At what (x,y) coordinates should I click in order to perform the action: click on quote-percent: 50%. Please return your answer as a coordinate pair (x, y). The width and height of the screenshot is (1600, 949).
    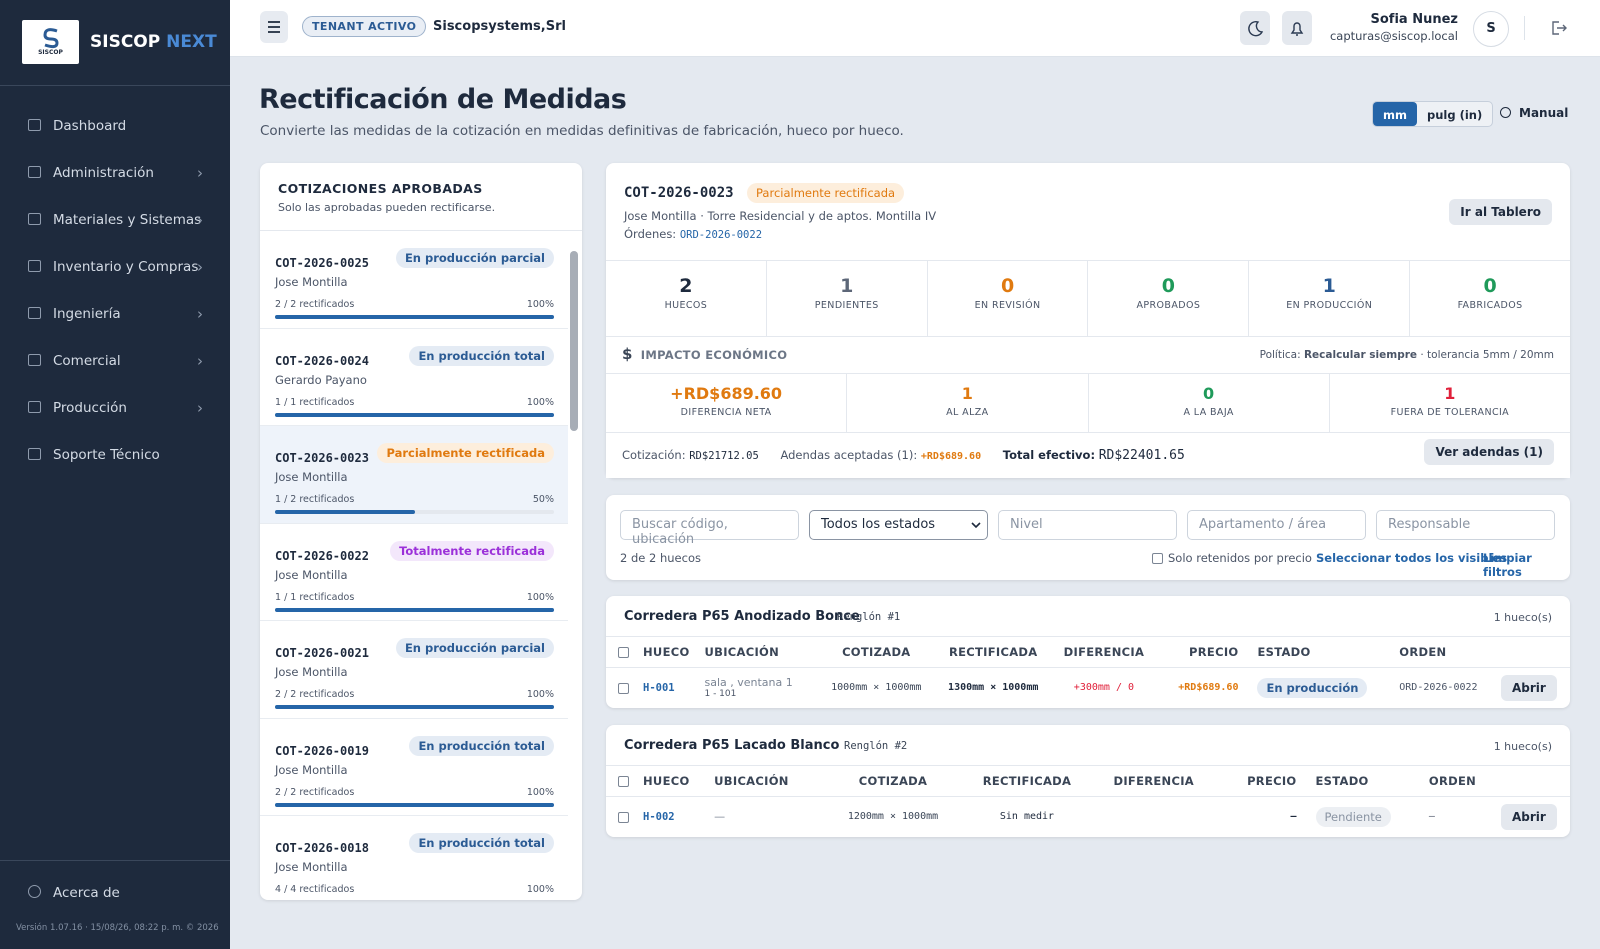
    Looking at the image, I should click on (543, 499).